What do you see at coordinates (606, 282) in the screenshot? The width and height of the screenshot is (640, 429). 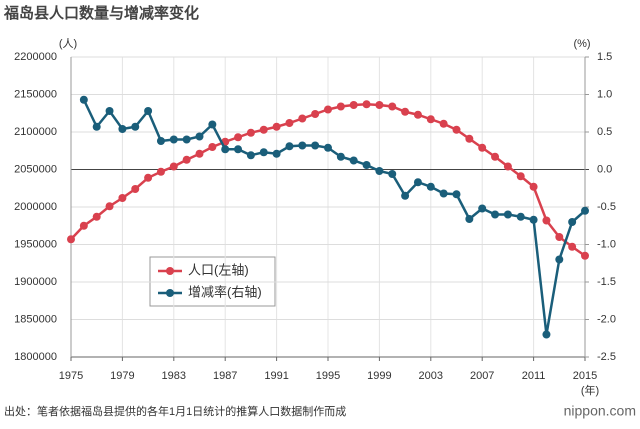 I see `y2-tick-label: -1.5` at bounding box center [606, 282].